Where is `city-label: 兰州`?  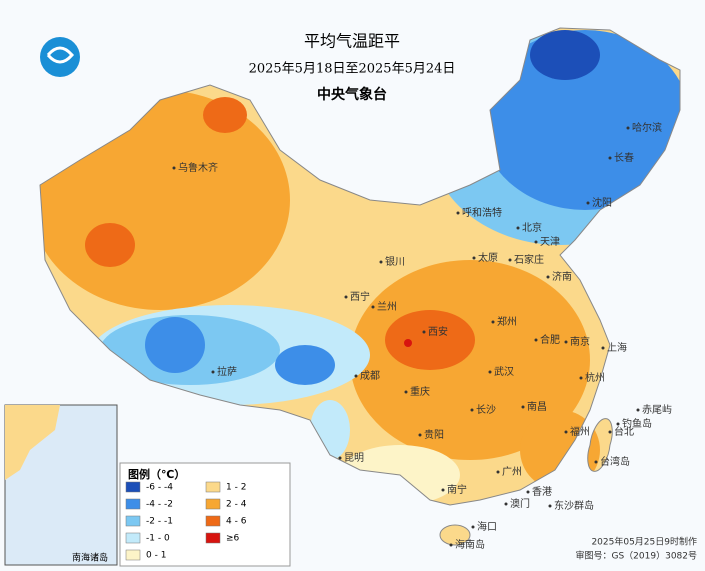
city-label: 兰州 is located at coordinates (387, 306).